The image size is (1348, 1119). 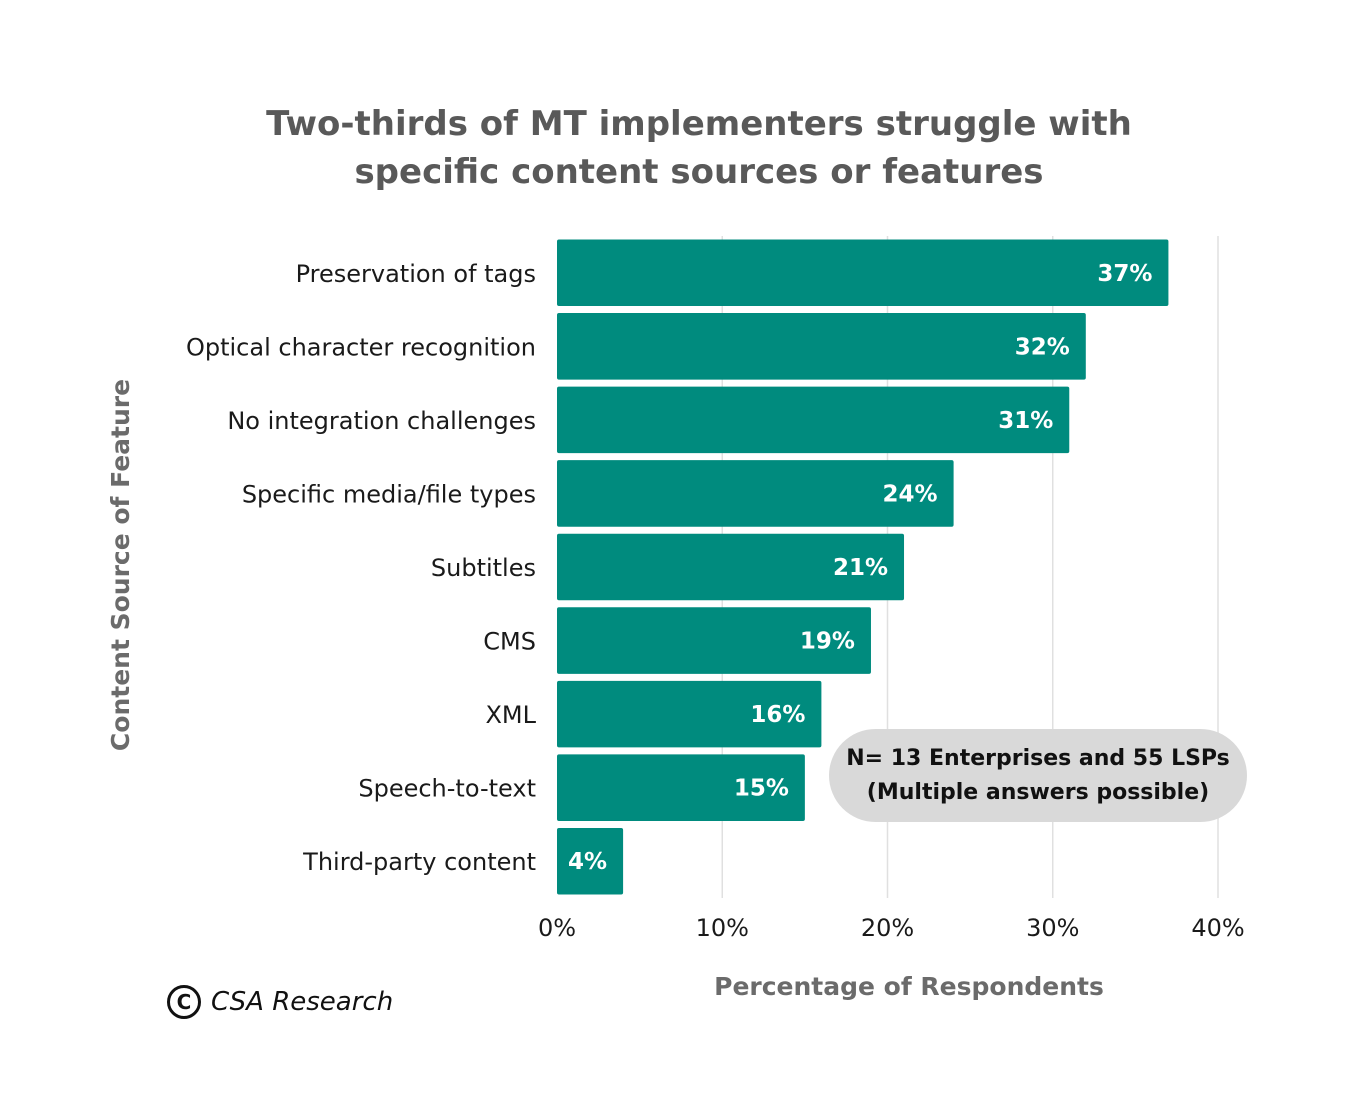 I want to click on bar-value-label: 37%, so click(x=1124, y=274).